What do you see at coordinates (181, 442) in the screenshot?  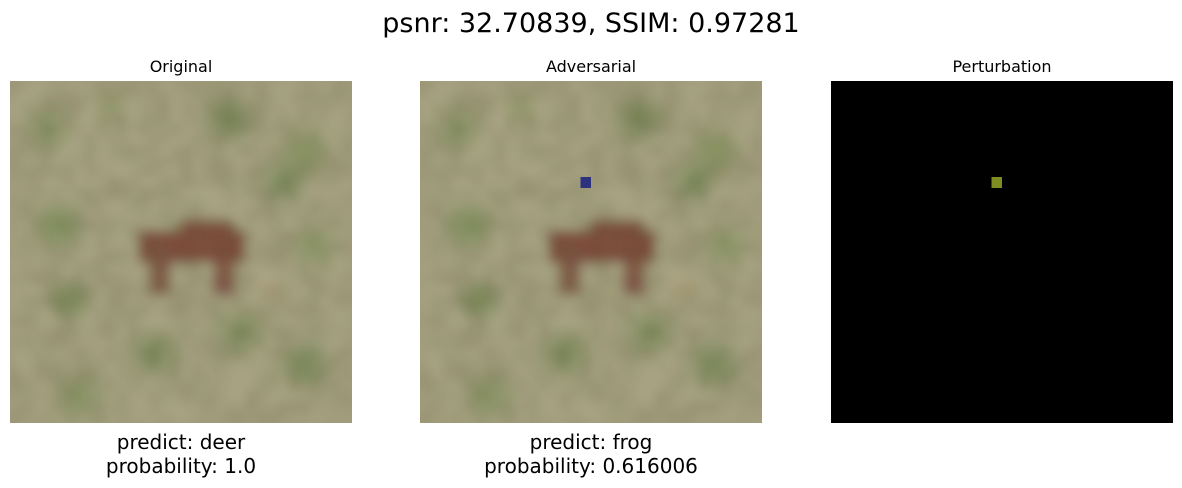 I see `predict-label-original: predict: deer` at bounding box center [181, 442].